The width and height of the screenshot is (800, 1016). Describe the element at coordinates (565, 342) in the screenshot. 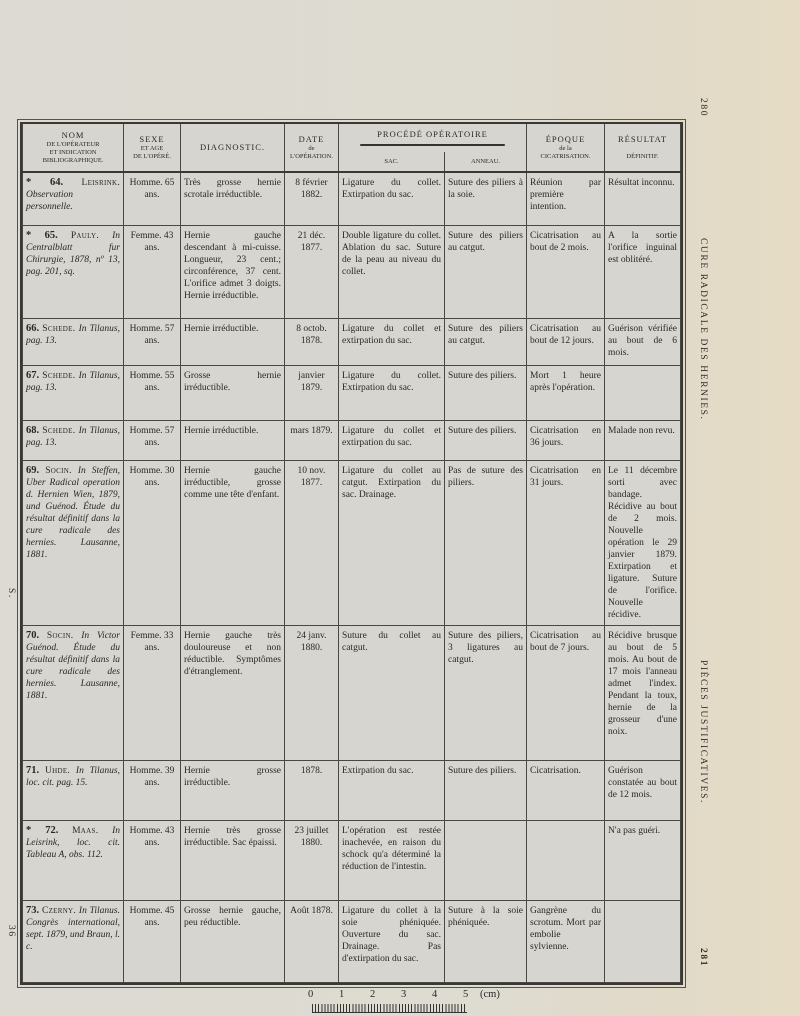

I see `cell-epoque: Cicatrisation au bout de 12 jours.` at that location.